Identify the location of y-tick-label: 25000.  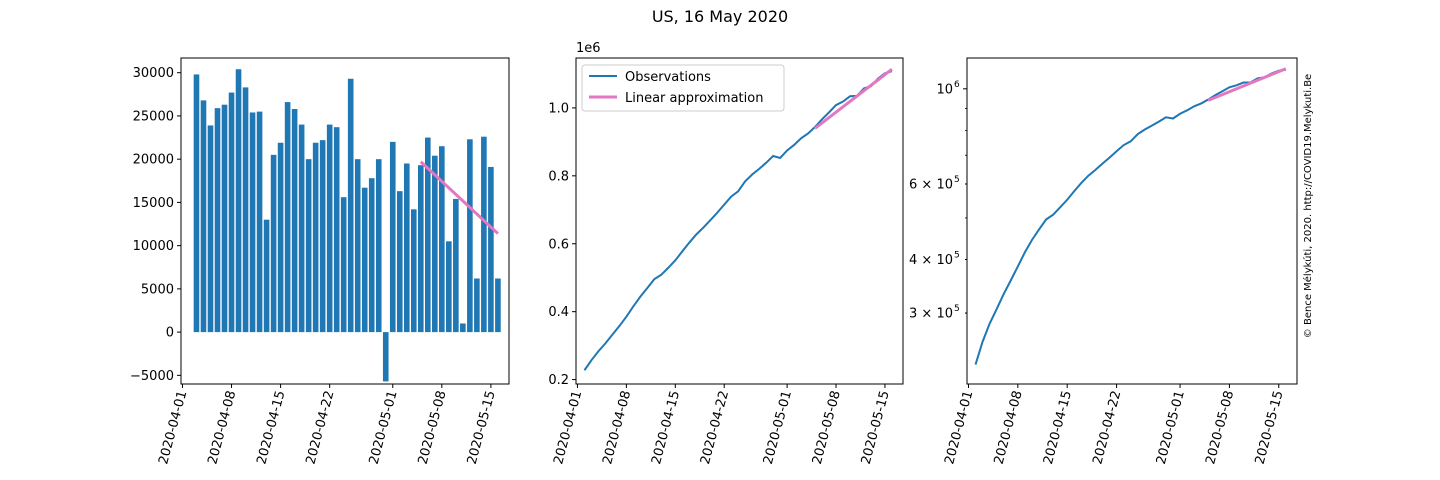
(153, 116).